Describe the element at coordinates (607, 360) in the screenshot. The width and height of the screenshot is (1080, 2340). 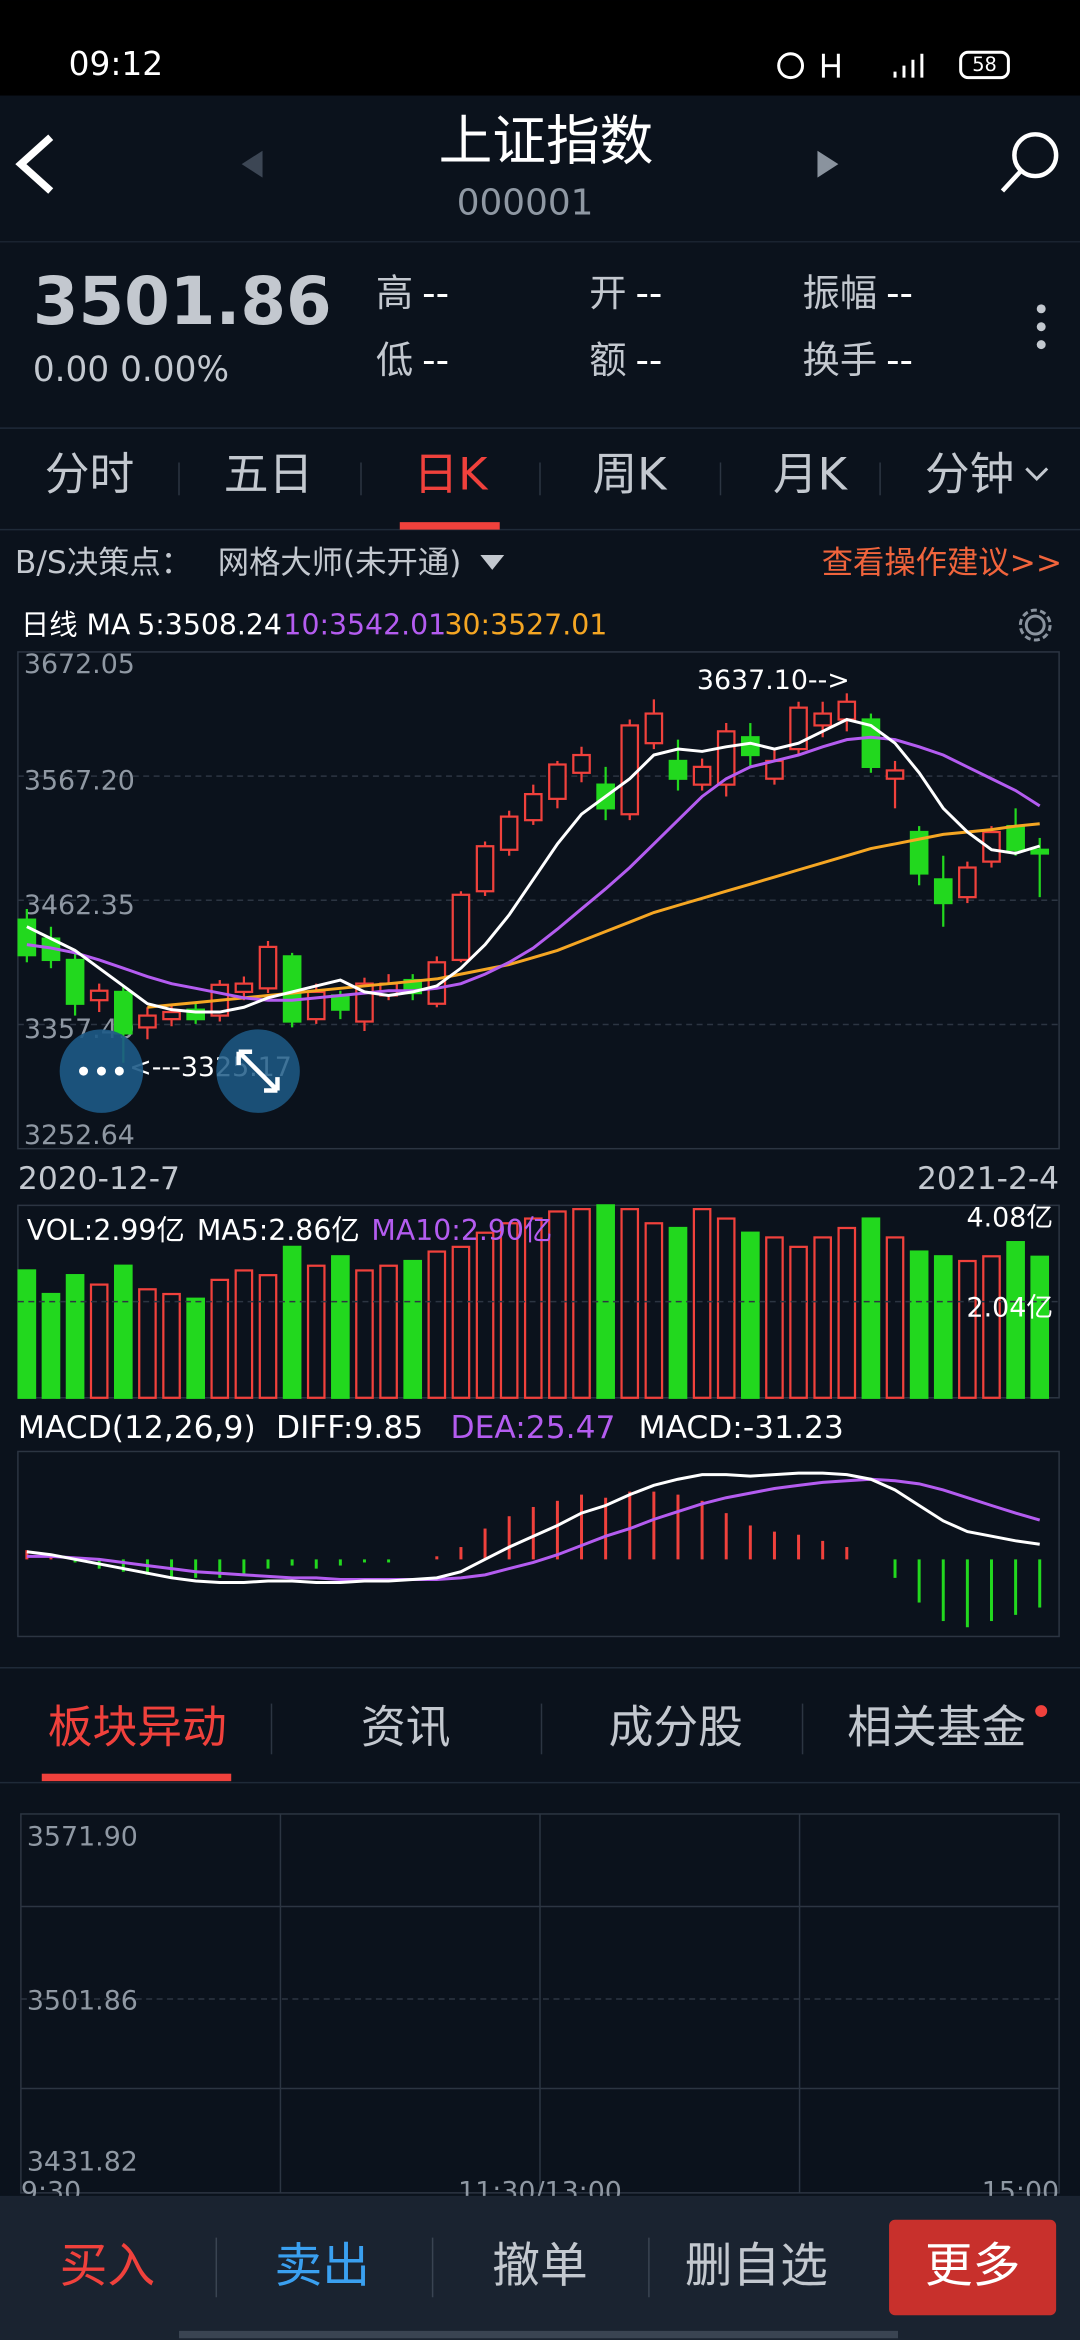
I see `field-label: 额` at that location.